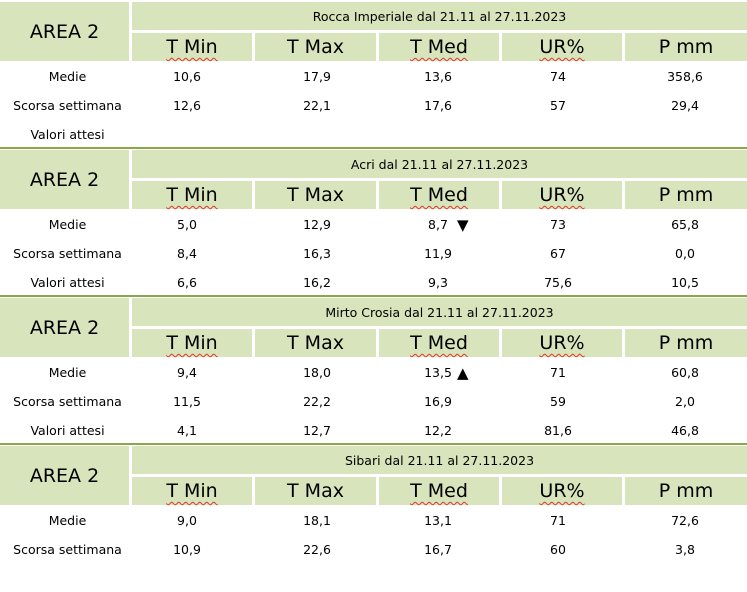 The image size is (747, 592). I want to click on value-cell: 10,5, so click(685, 282).